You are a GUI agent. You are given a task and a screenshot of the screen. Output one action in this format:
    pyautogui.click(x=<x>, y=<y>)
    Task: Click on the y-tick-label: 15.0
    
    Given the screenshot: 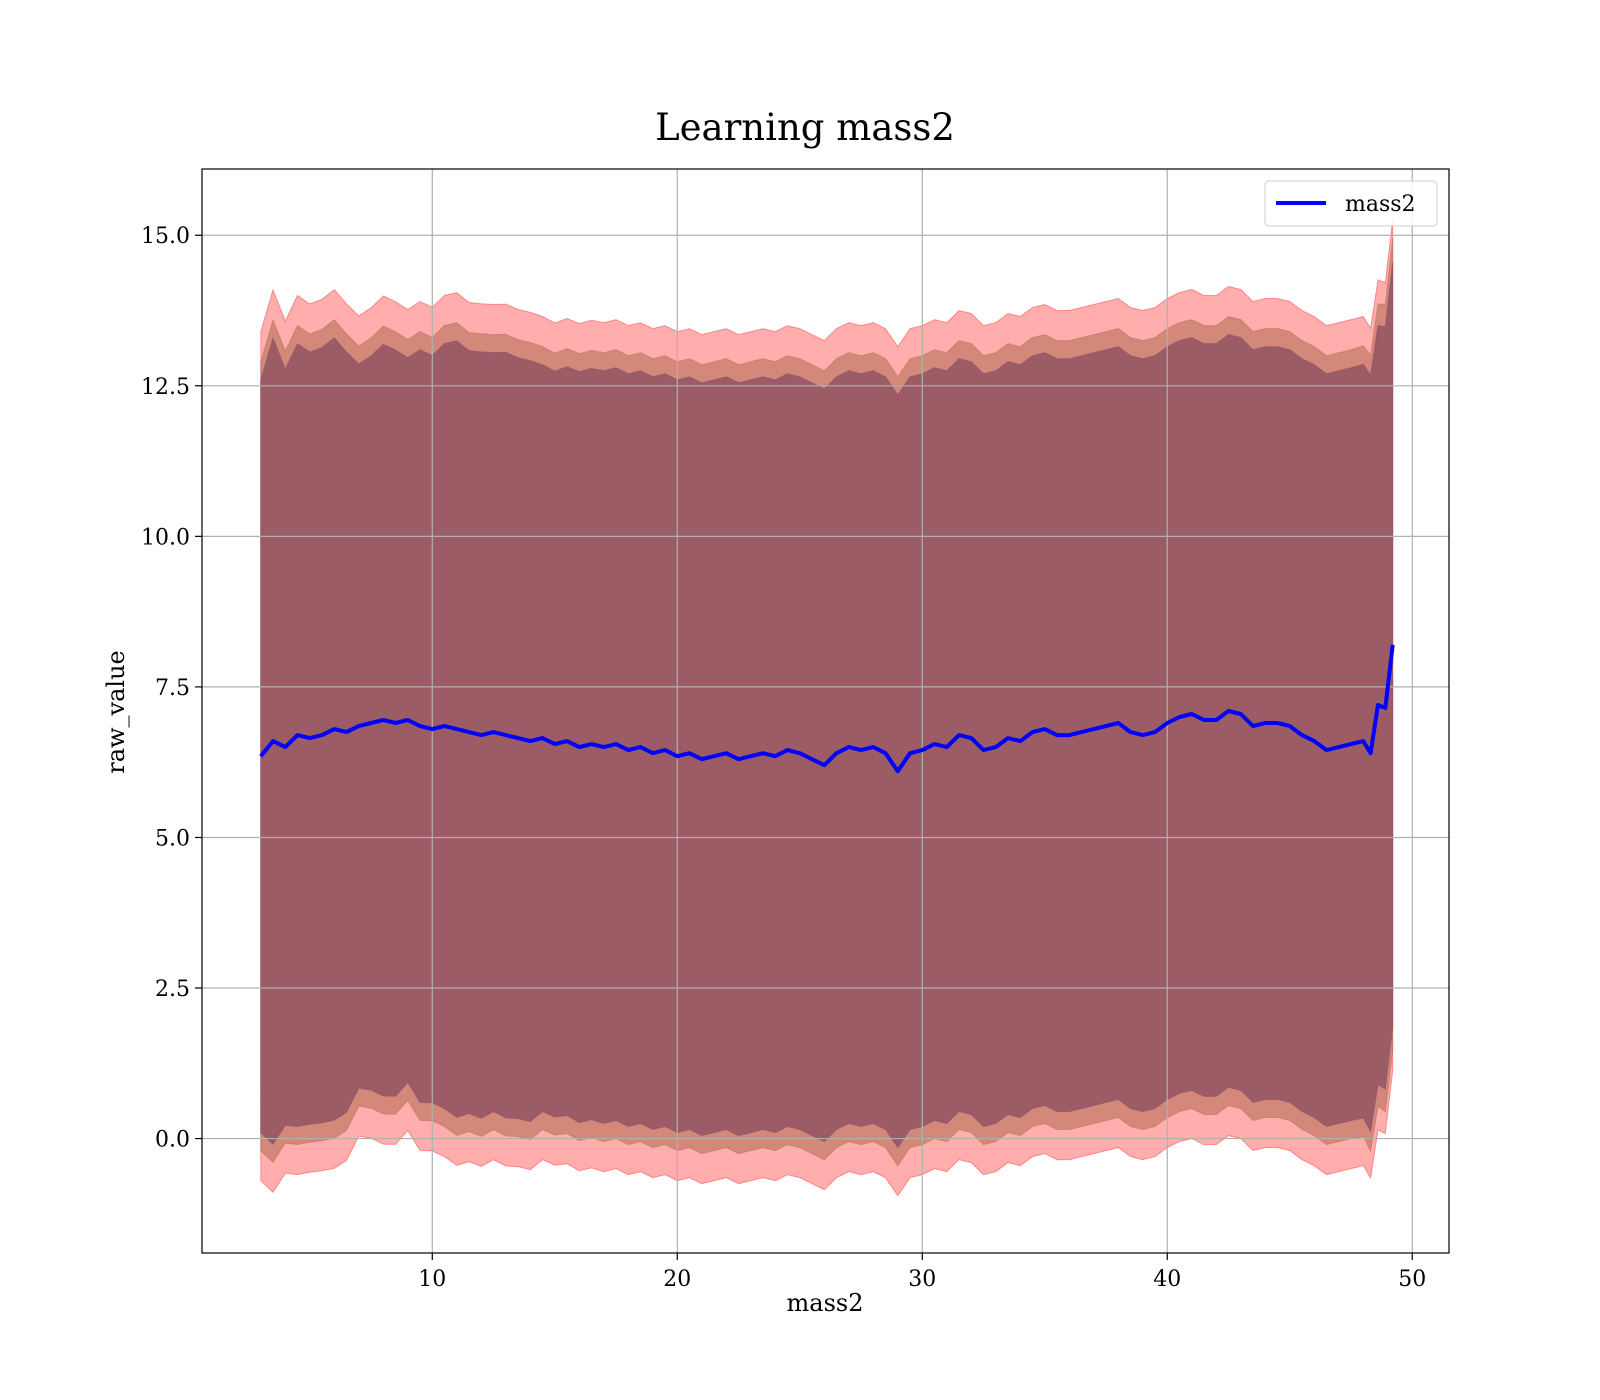 What is the action you would take?
    pyautogui.click(x=165, y=236)
    